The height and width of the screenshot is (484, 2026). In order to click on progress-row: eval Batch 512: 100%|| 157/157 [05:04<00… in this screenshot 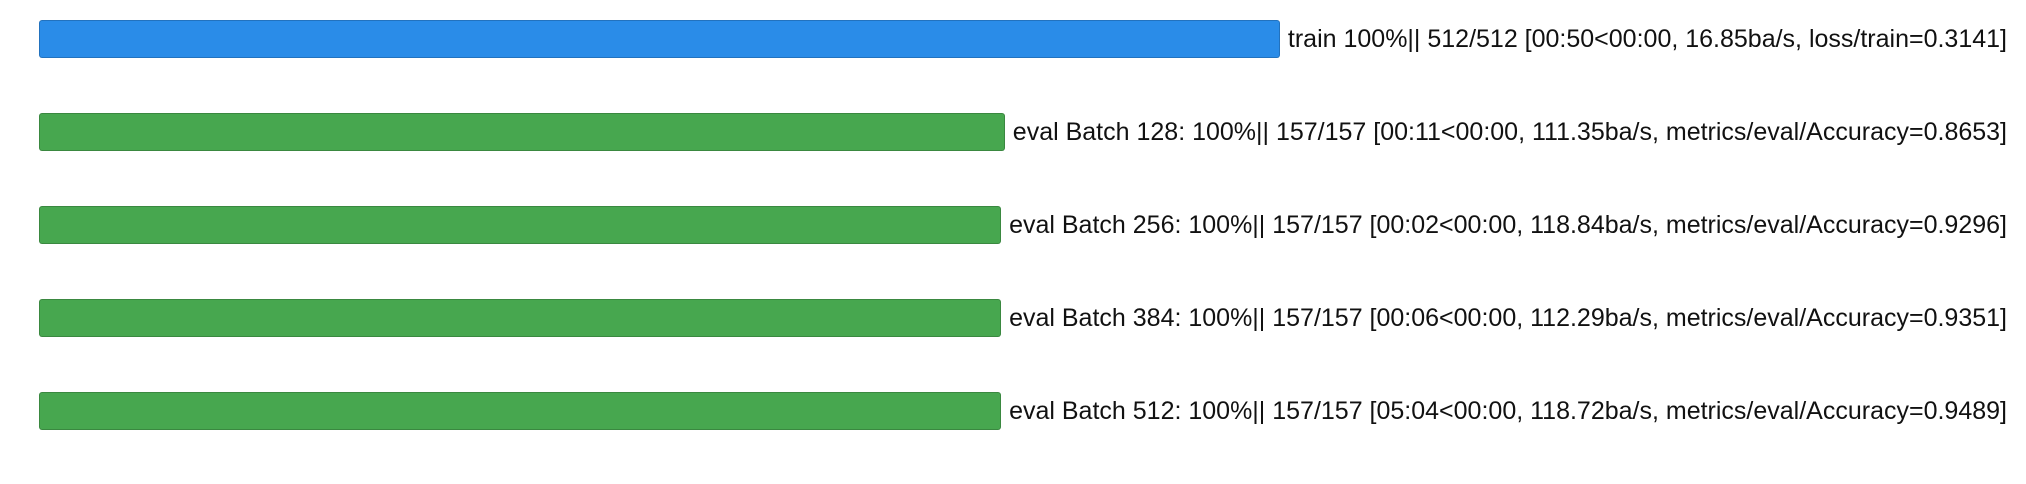, I will do `click(1023, 411)`.